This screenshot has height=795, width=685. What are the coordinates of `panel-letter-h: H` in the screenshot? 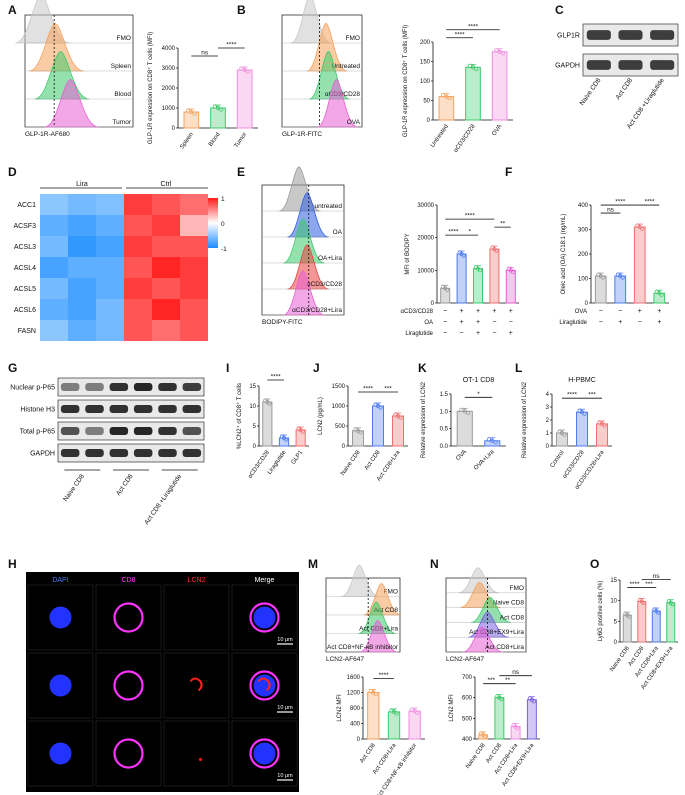 It's located at (12, 564).